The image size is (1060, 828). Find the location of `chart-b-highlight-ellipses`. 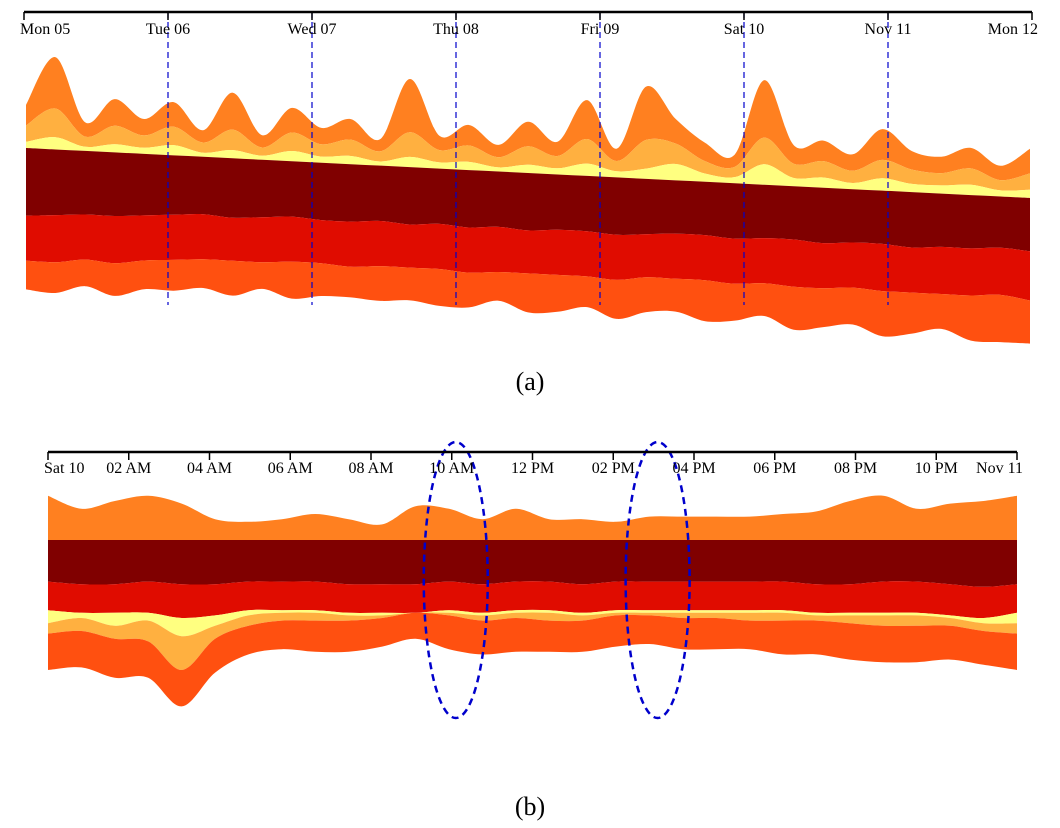

chart-b-highlight-ellipses is located at coordinates (556, 580).